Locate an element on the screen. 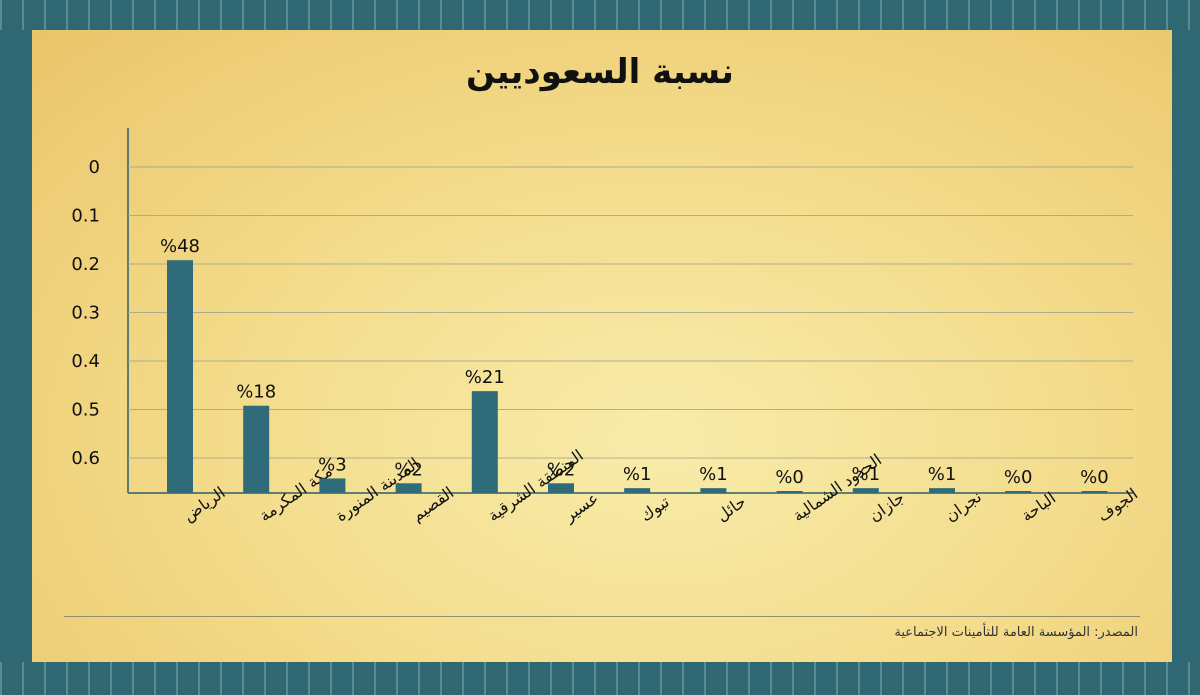  y-tick-label: 0 is located at coordinates (94, 167).